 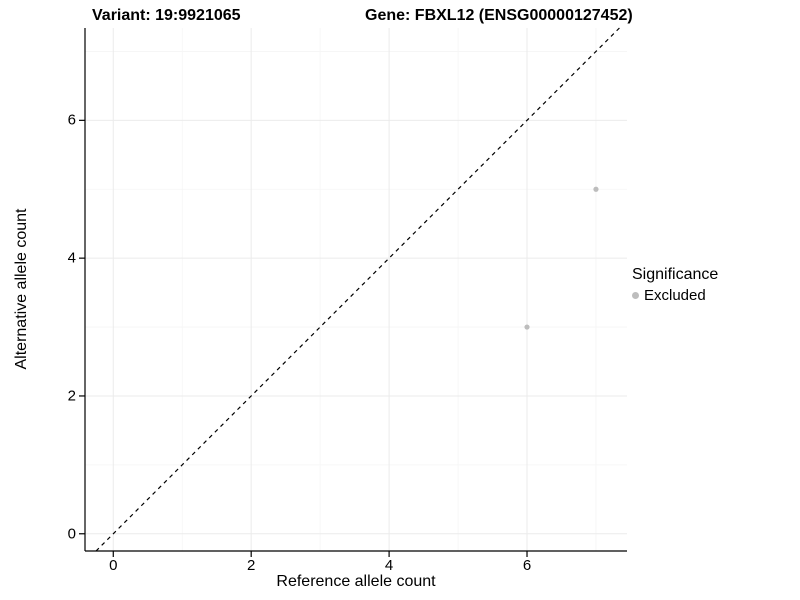 What do you see at coordinates (527, 565) in the screenshot?
I see `x-tick-label: 6` at bounding box center [527, 565].